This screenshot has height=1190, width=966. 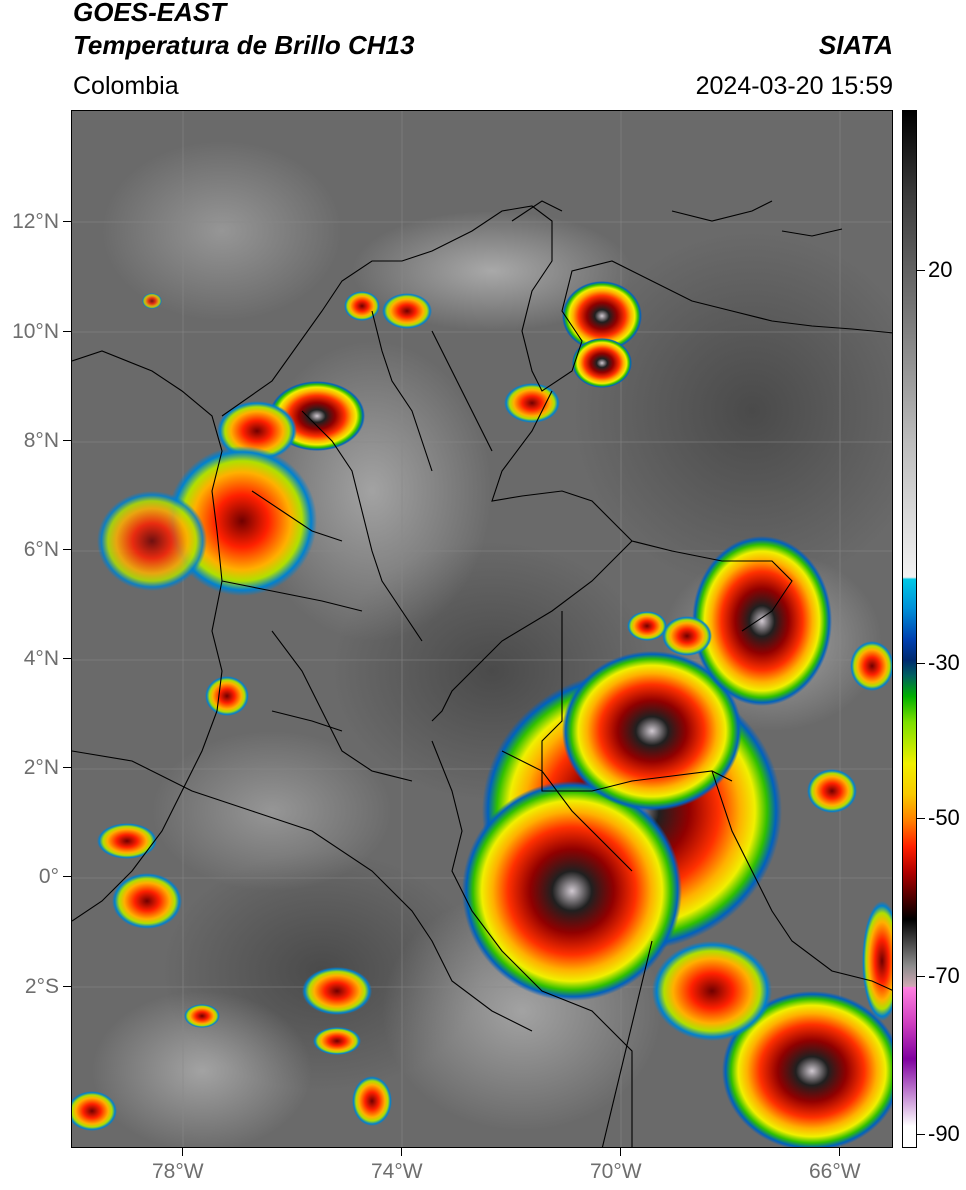 I want to click on colorbar-label: -70, so click(x=944, y=975).